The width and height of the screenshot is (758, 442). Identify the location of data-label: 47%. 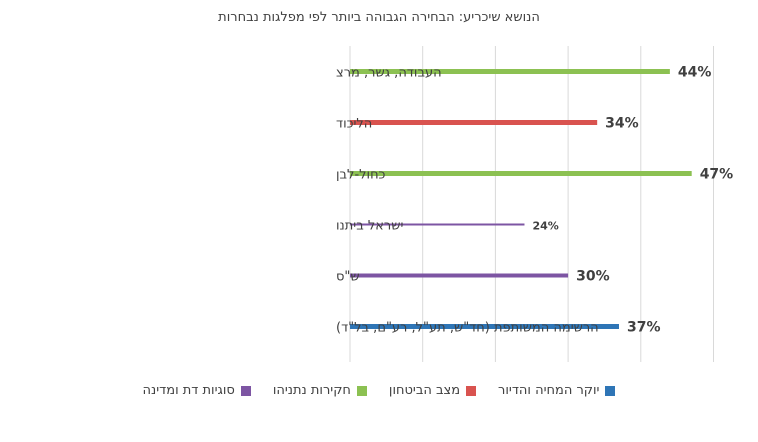
(717, 175).